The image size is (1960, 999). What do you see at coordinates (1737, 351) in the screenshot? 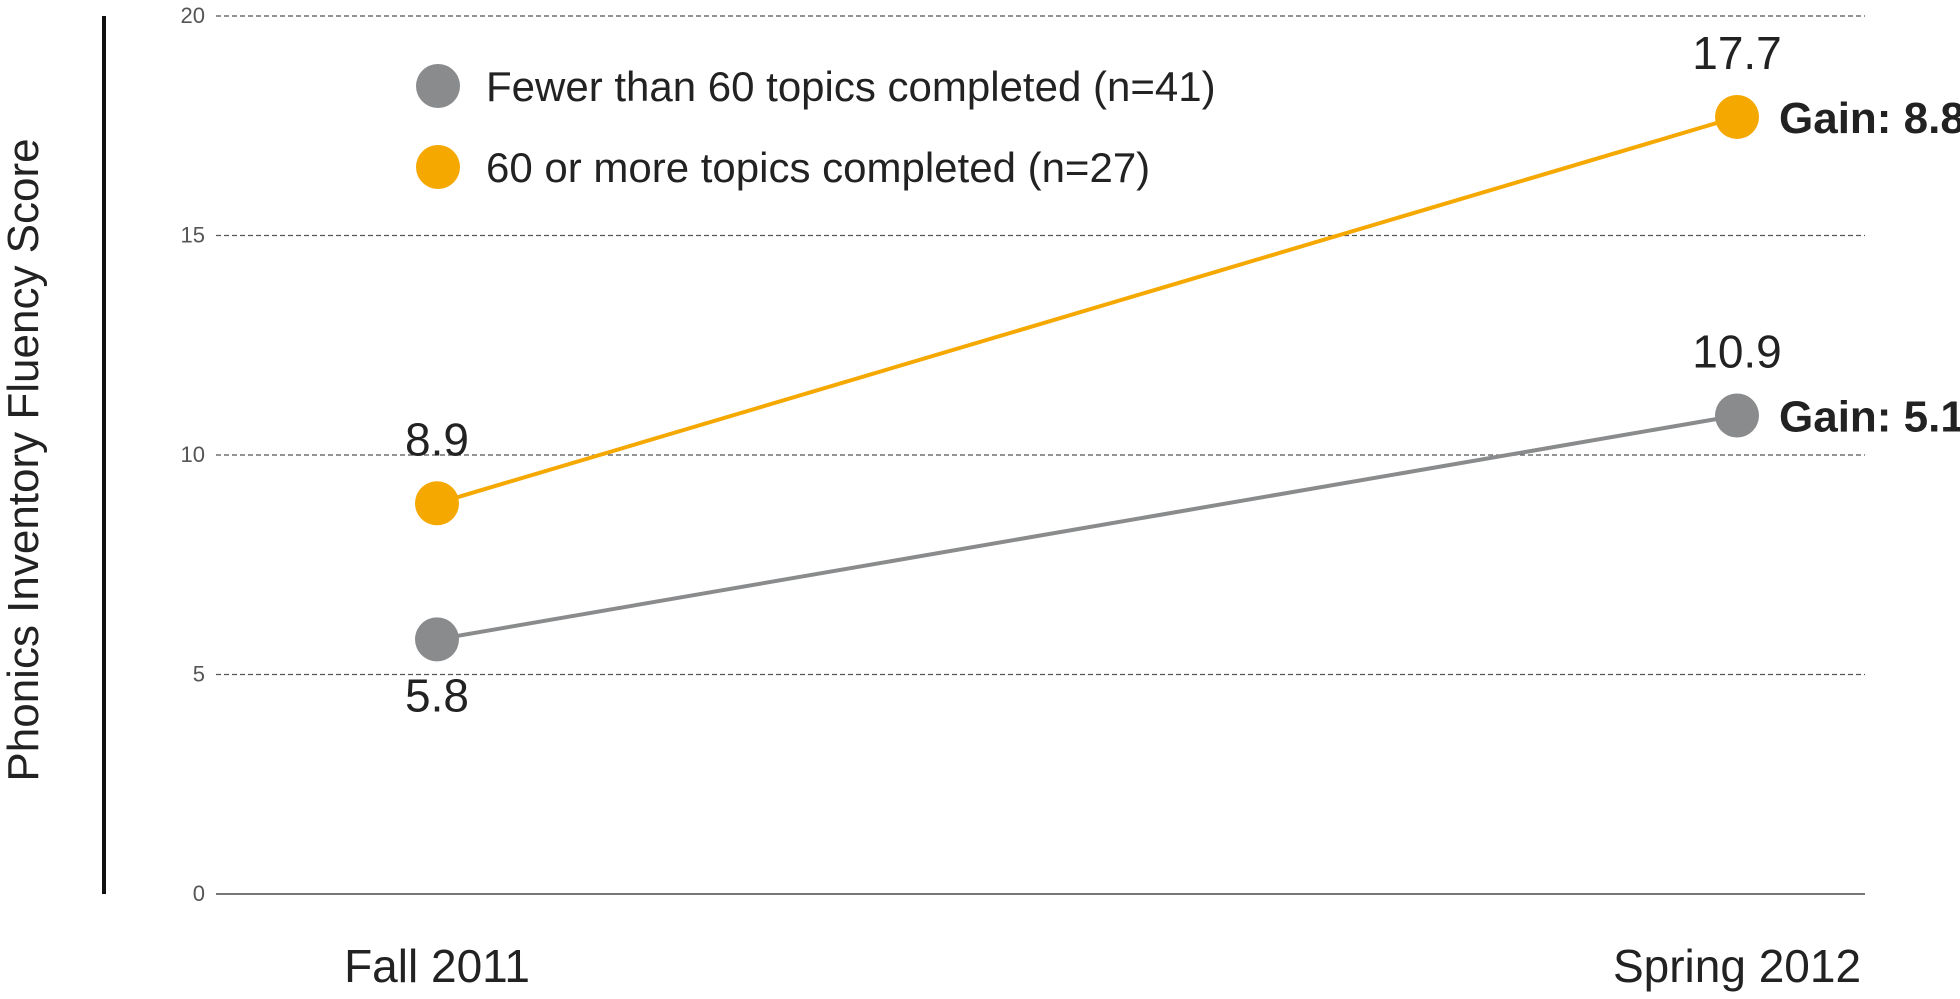
I see `data-value-label: 10.9` at bounding box center [1737, 351].